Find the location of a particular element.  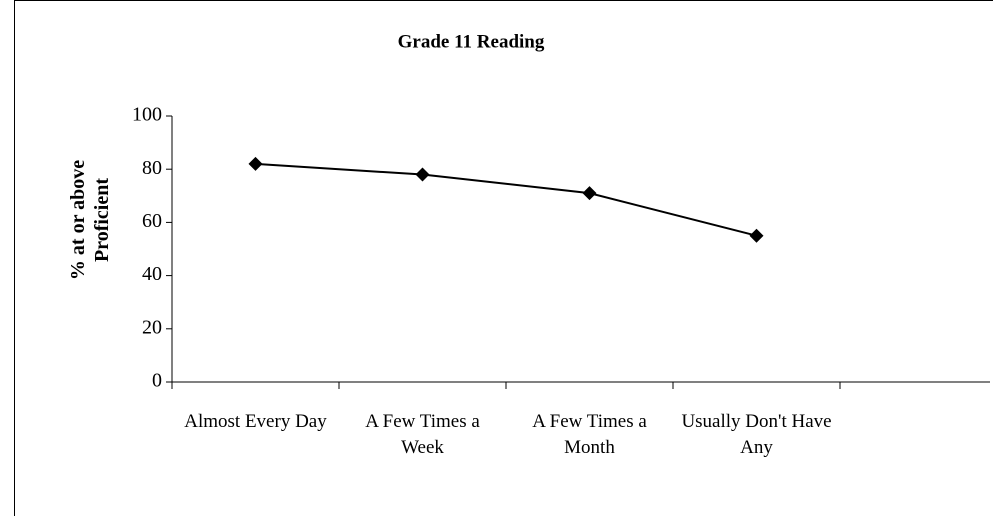

x-tick-label: Almost Every Day is located at coordinates (255, 421).